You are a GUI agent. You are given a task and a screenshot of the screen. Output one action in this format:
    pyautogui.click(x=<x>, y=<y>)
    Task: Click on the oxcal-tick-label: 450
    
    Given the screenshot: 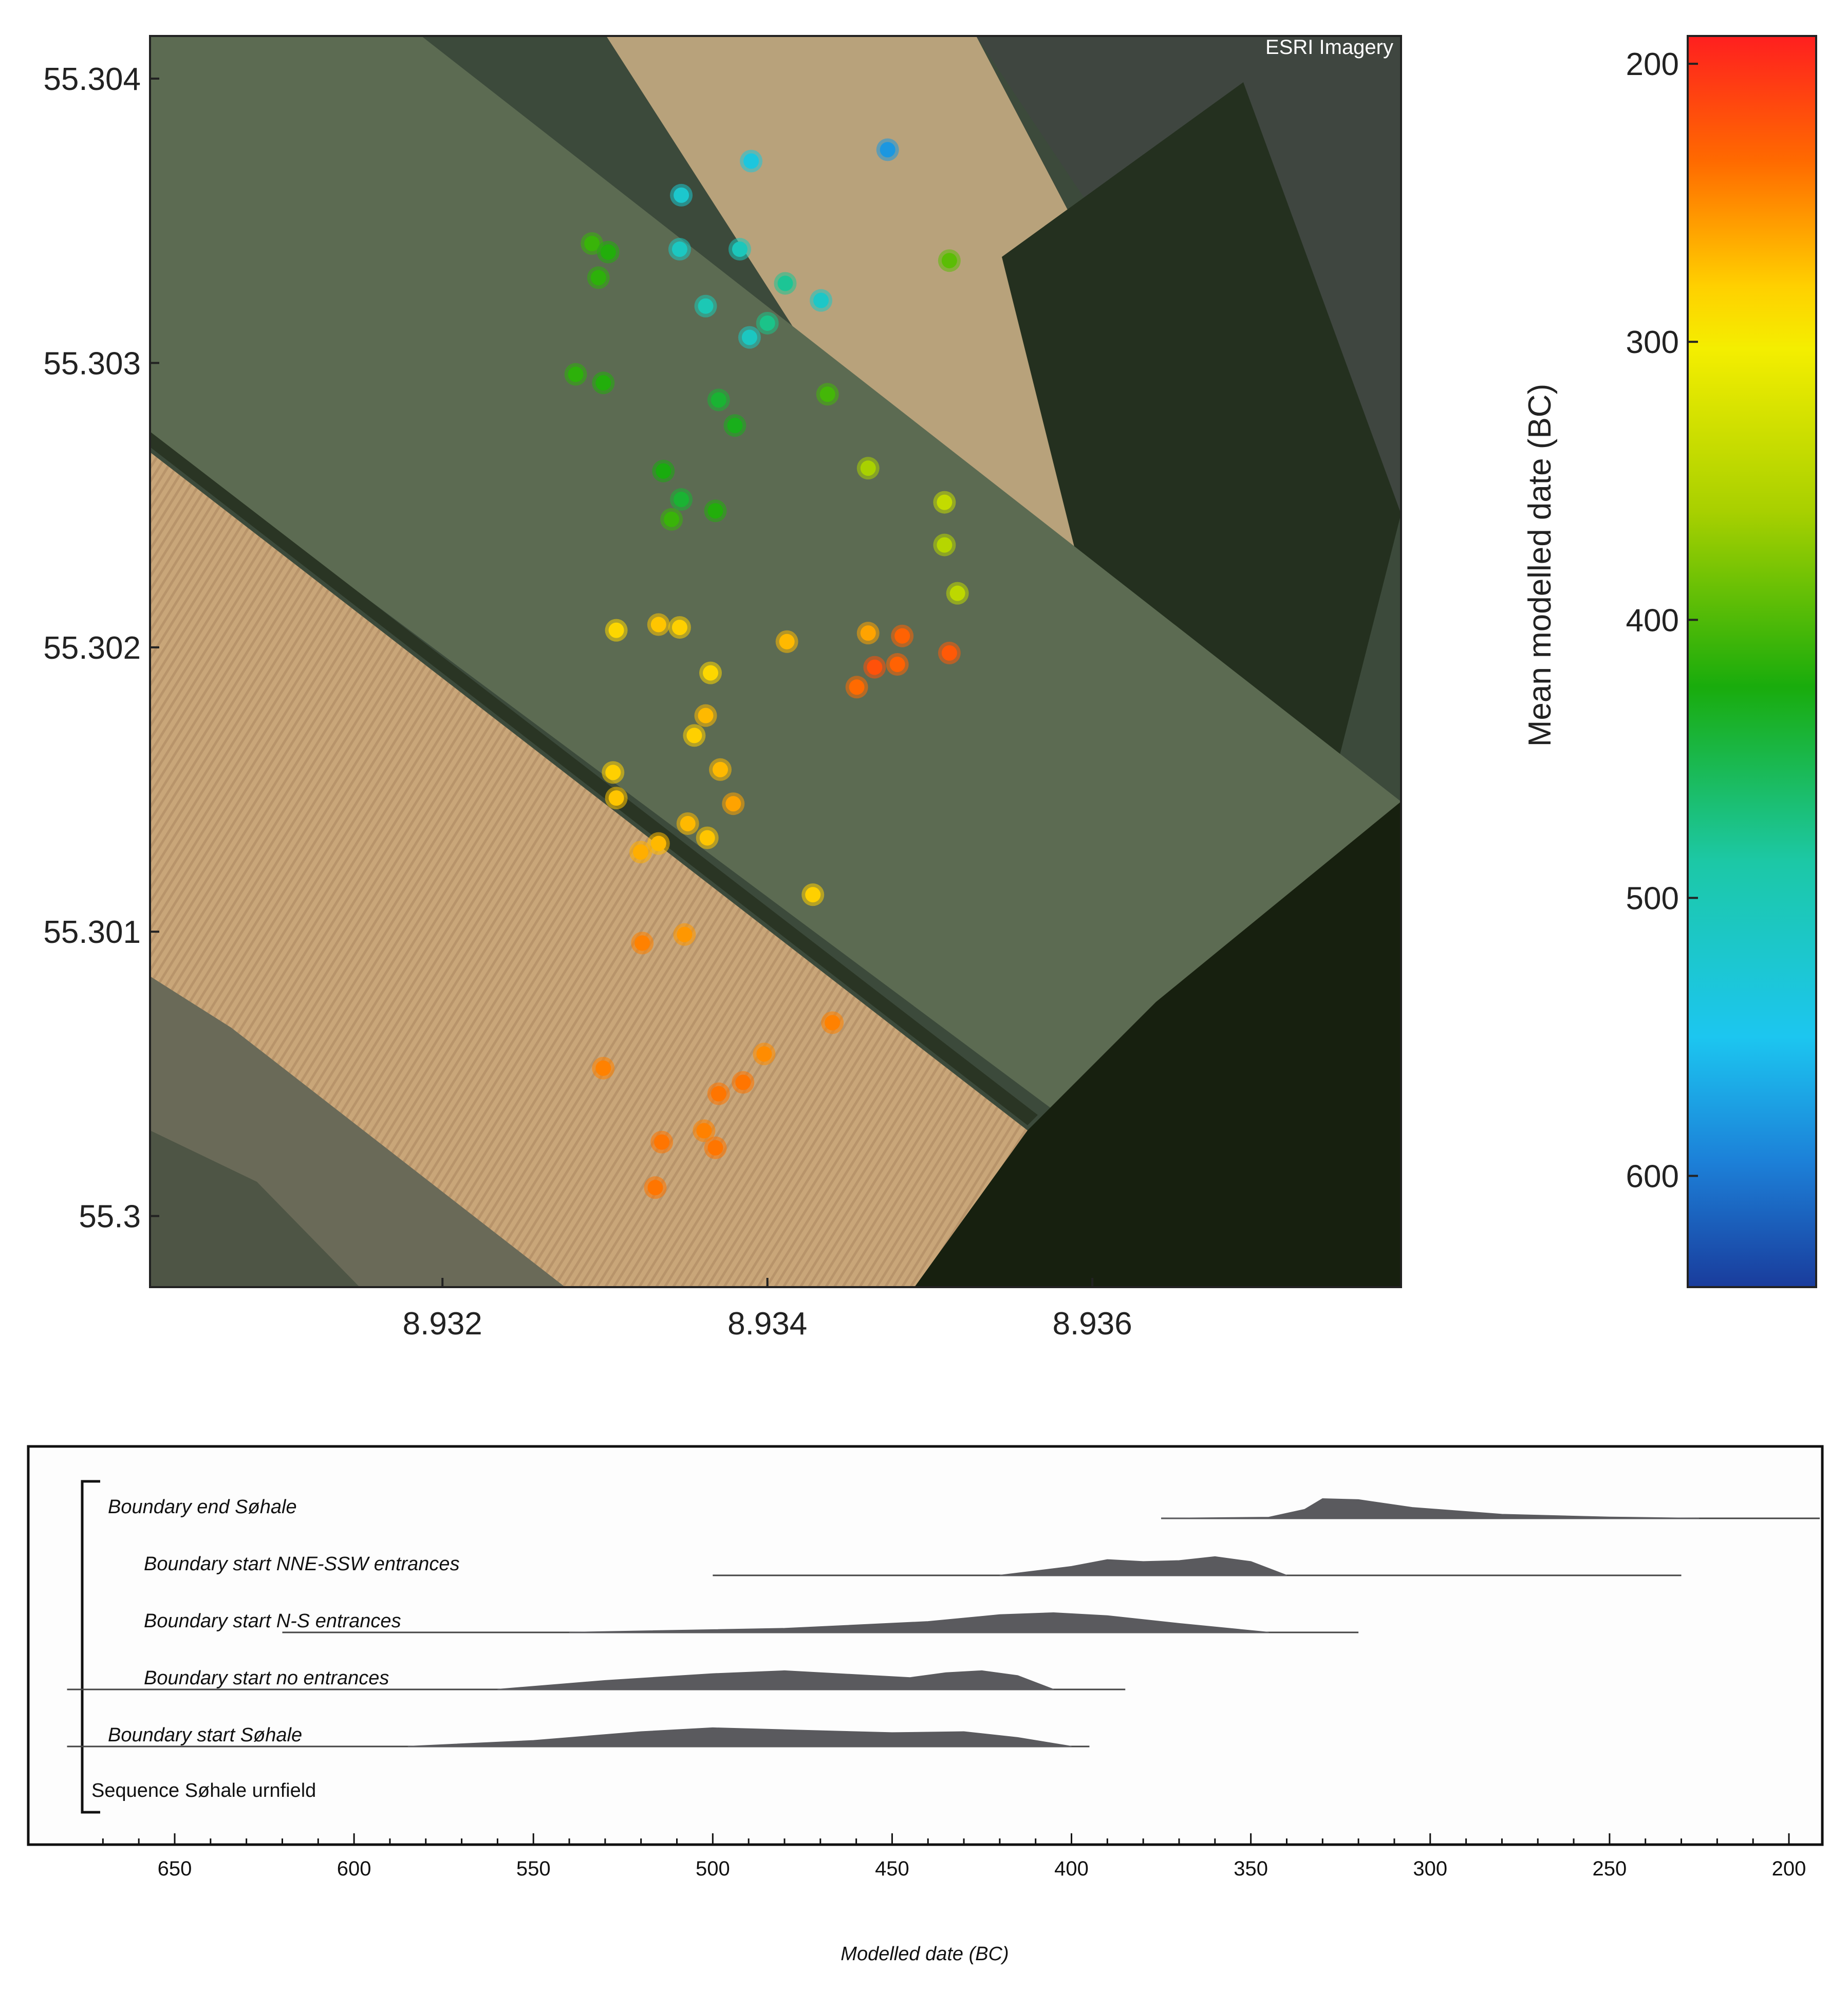 What is the action you would take?
    pyautogui.click(x=892, y=1868)
    